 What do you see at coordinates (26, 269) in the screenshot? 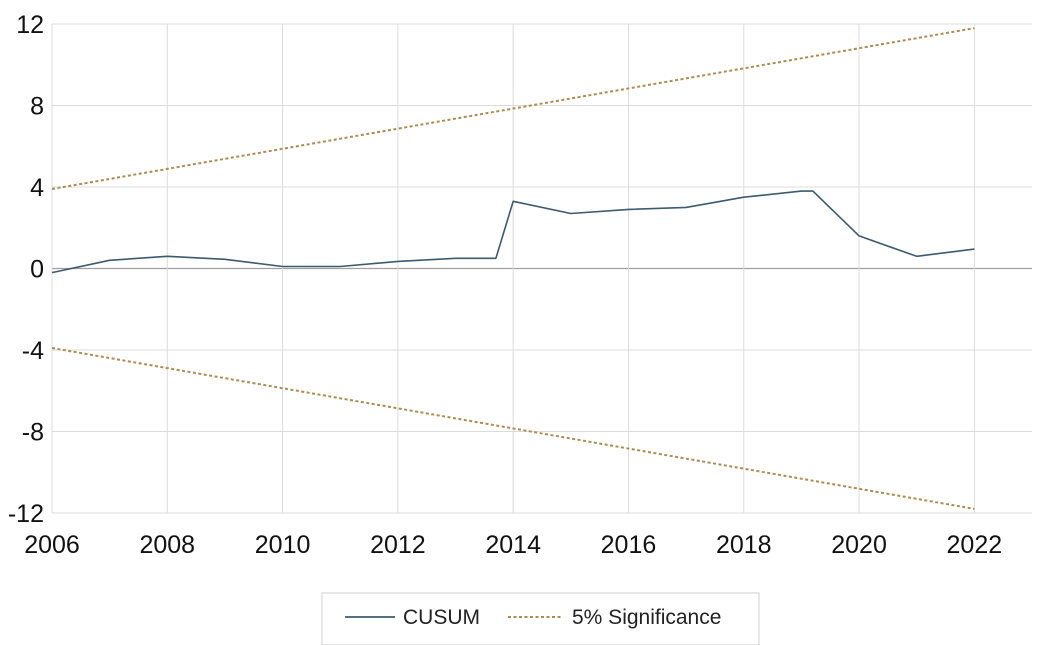
I see `y-axis-ticks: 12 8 4 0 -4 -8 -12` at bounding box center [26, 269].